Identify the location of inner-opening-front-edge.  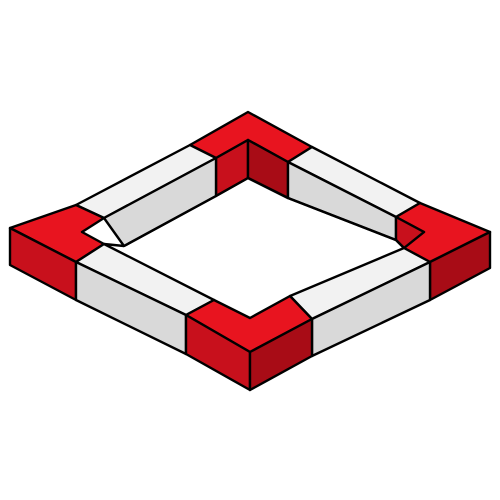
(114, 245).